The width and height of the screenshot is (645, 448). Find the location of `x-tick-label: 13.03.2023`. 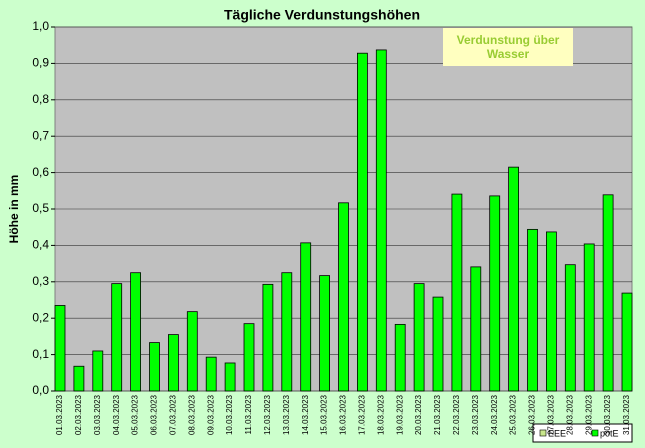

x-tick-label: 13.03.2023 is located at coordinates (286, 414).